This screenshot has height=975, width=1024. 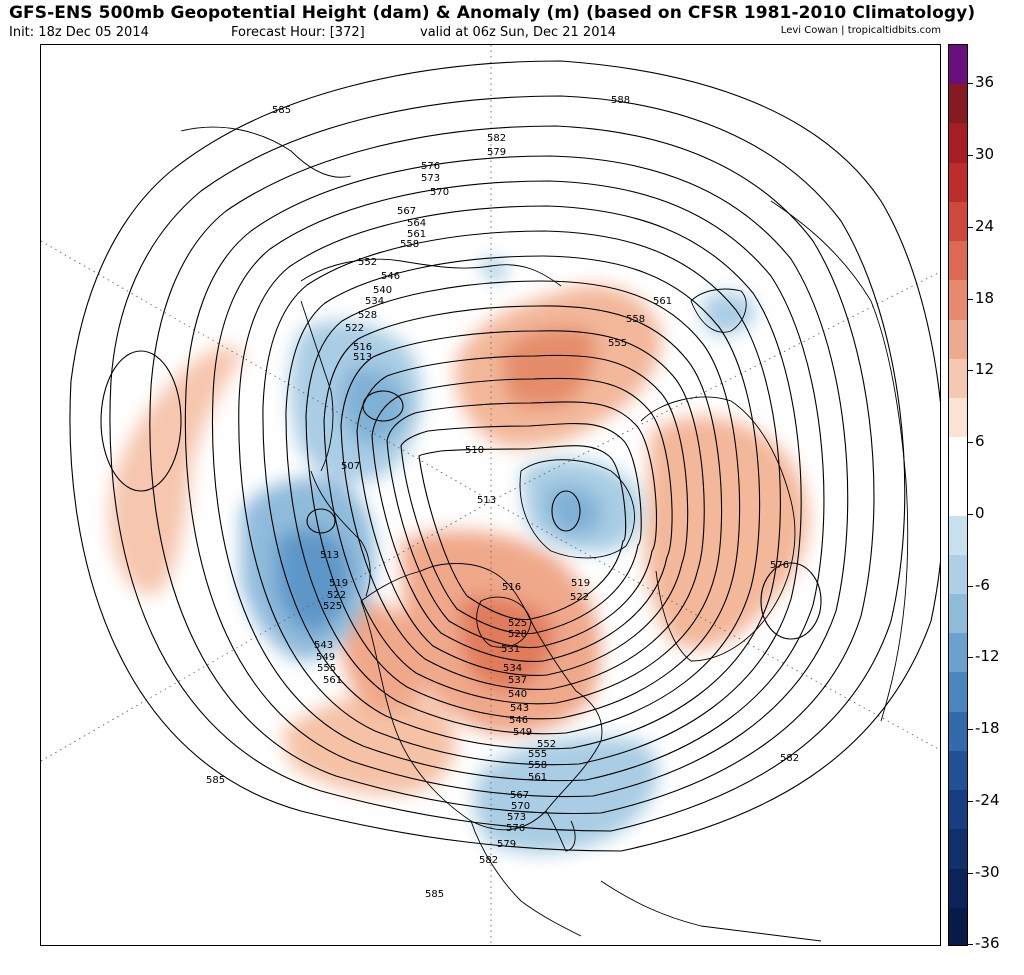 What do you see at coordinates (416, 223) in the screenshot?
I see `contour-label: 564` at bounding box center [416, 223].